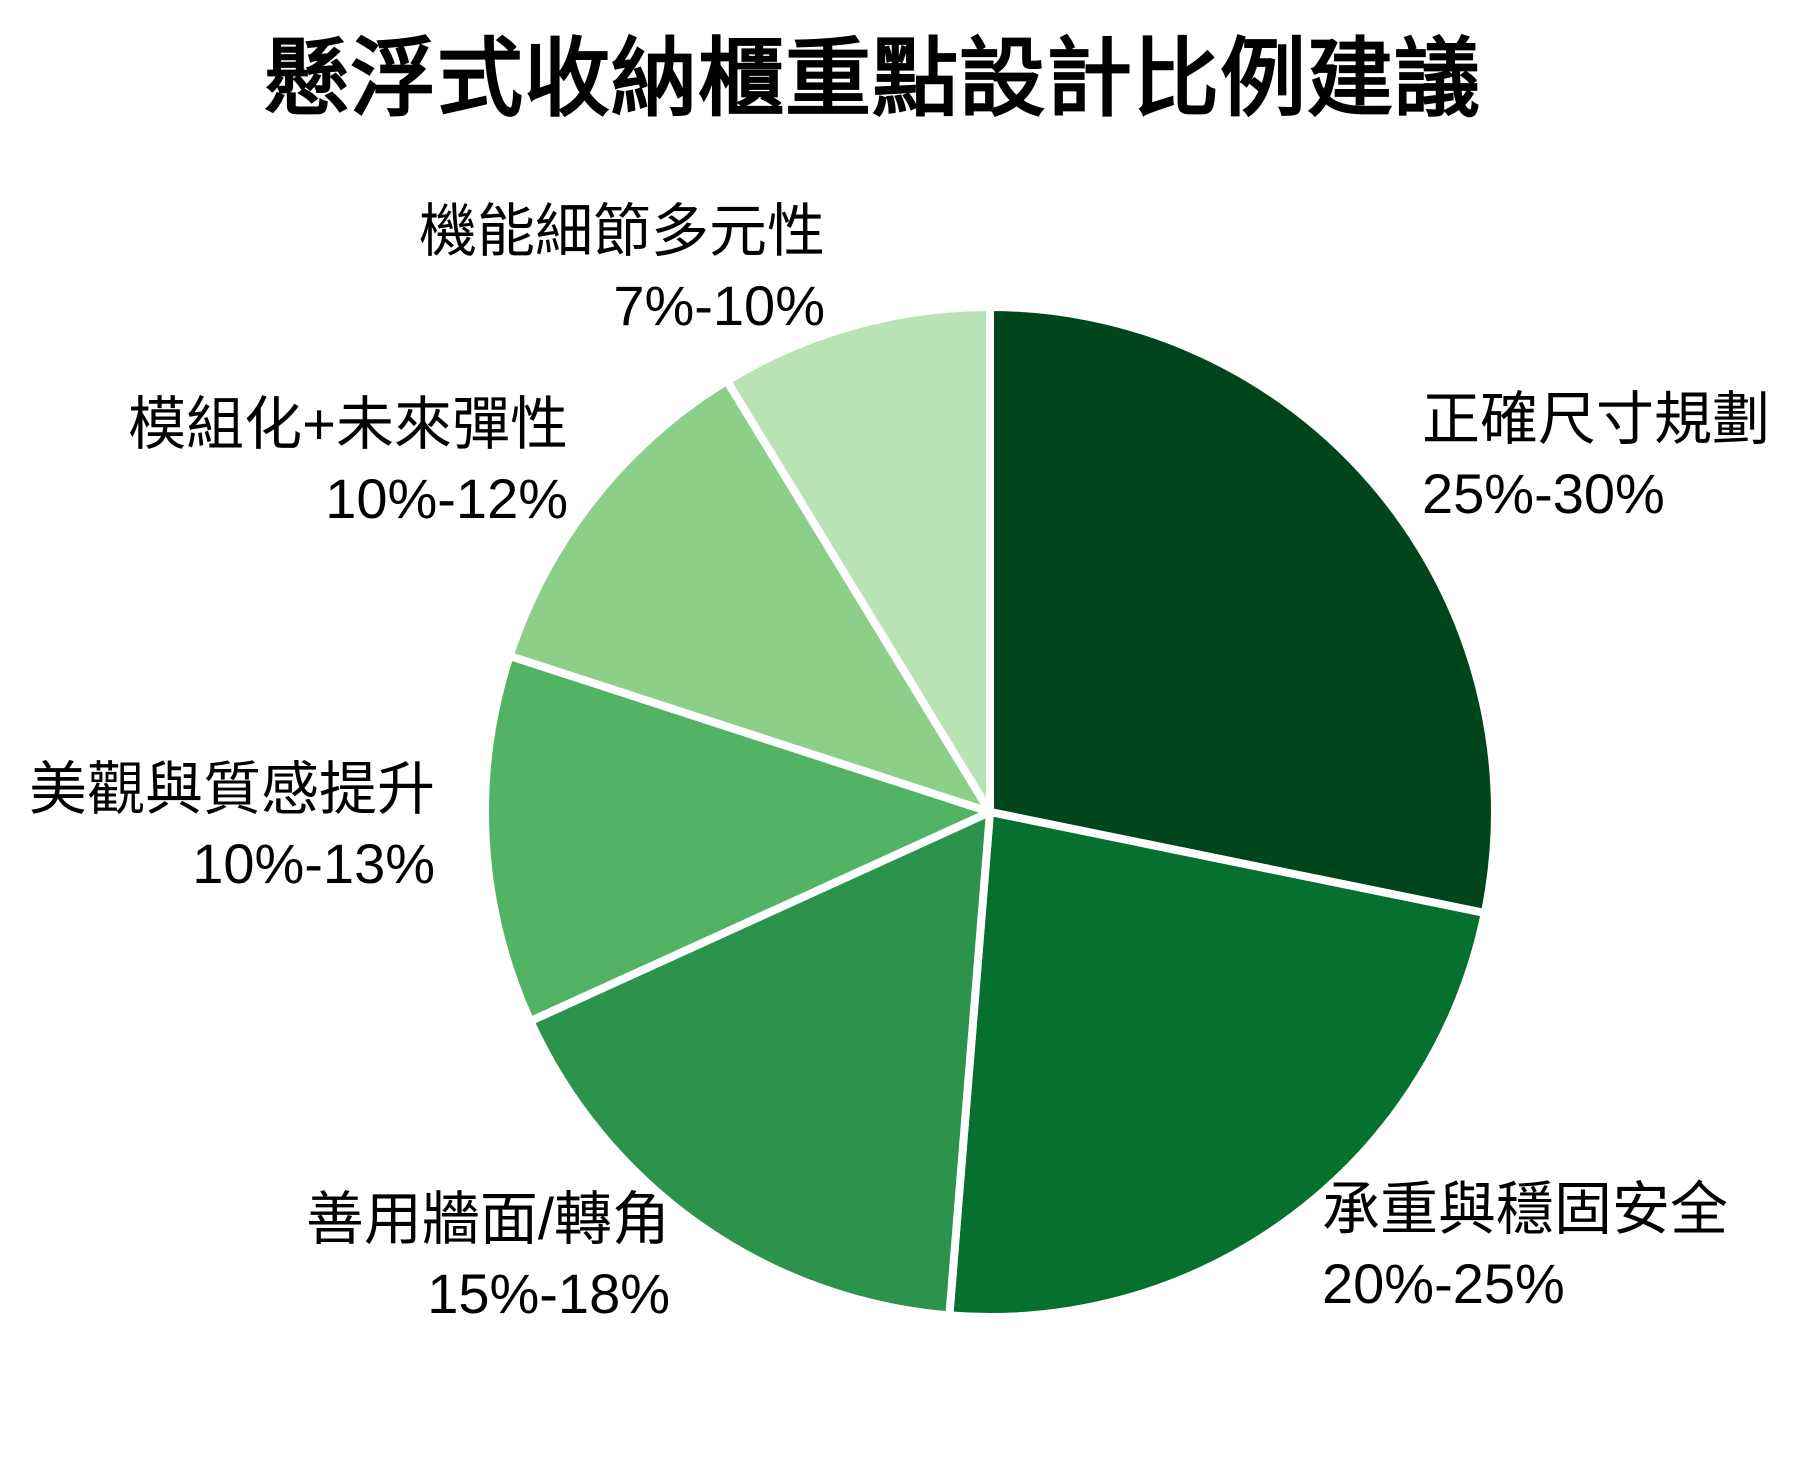 This screenshot has width=1800, height=1468. Describe the element at coordinates (872, 79) in the screenshot. I see `chart-title: 懸浮式收納櫃重點設計比例建議` at that location.